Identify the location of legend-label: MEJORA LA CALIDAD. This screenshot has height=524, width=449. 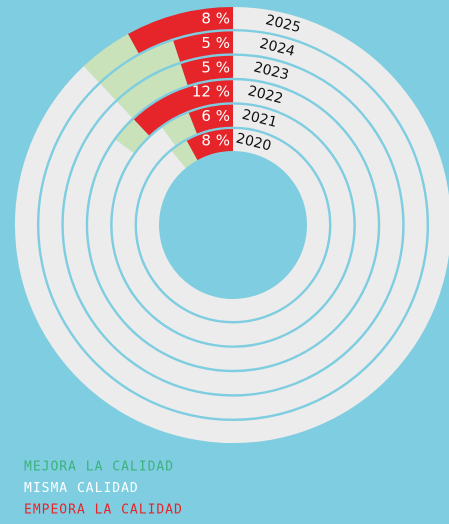
(99, 467).